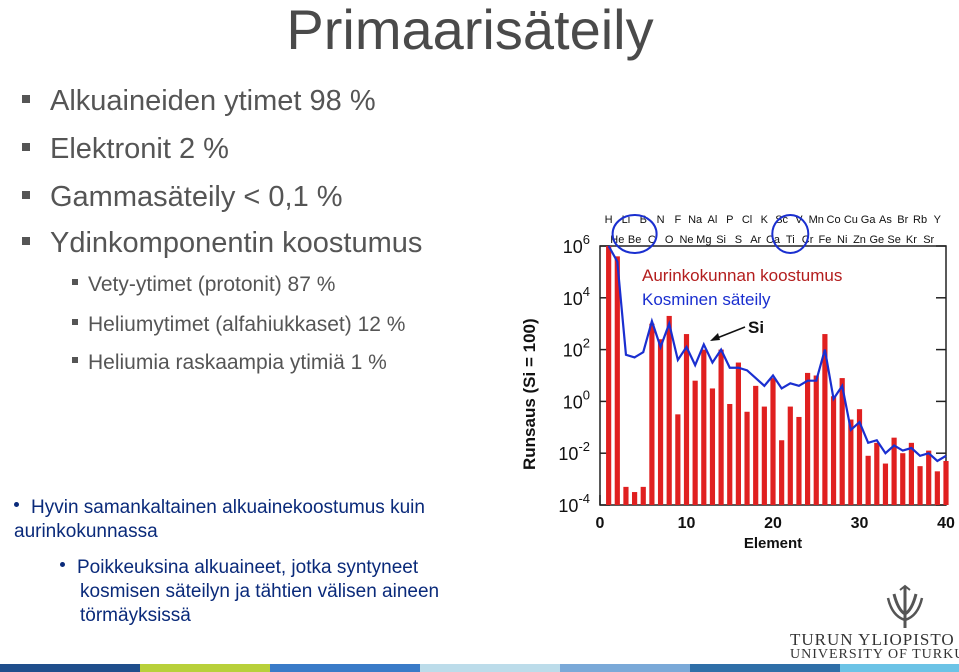 Image resolution: width=959 pixels, height=672 pixels. What do you see at coordinates (773, 523) in the screenshot?
I see `x-tick-label: 20` at bounding box center [773, 523].